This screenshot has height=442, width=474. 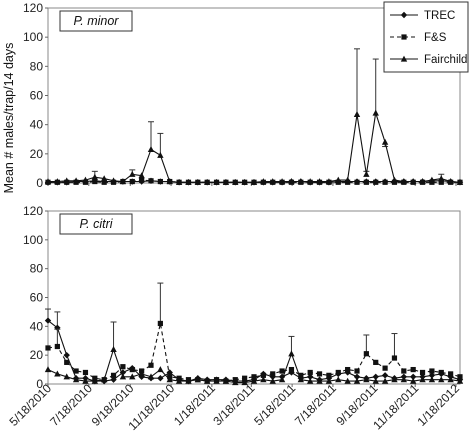 I want to click on x-tick-label: 7/18/2011, so click(x=315, y=404).